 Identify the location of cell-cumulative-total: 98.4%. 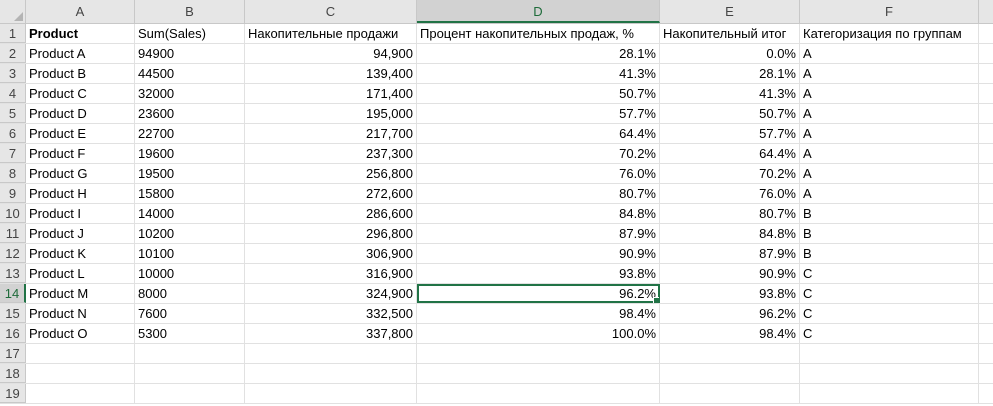
(730, 333).